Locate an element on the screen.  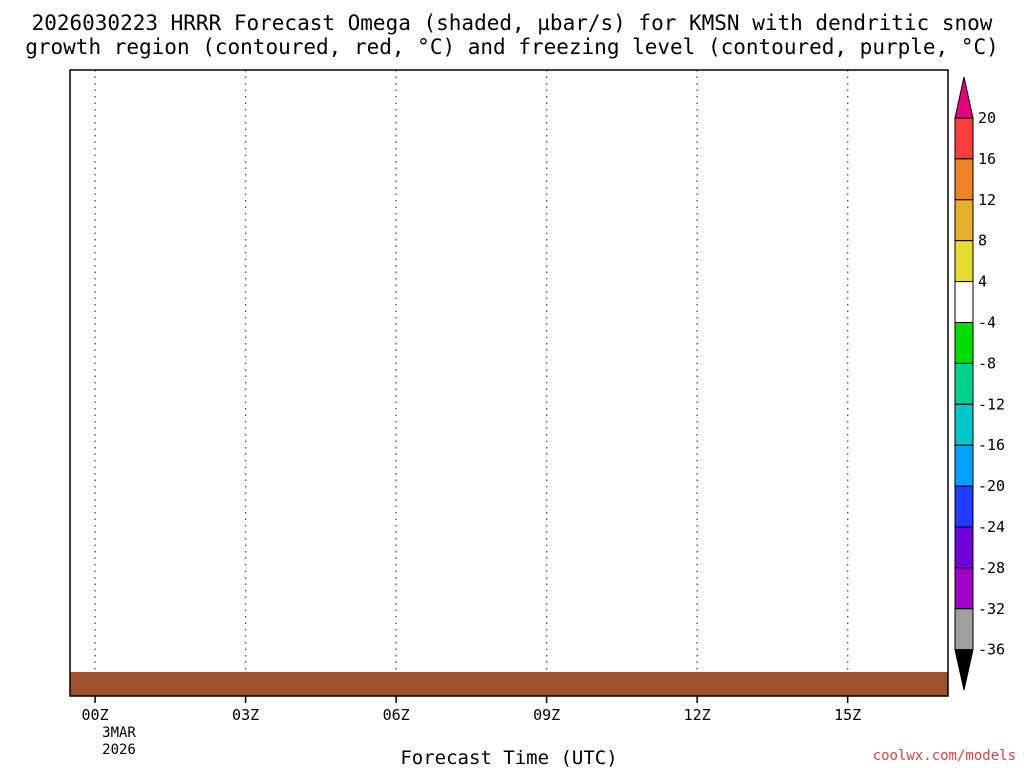
x-axis-label: Forecast Time (UTC) is located at coordinates (508, 757).